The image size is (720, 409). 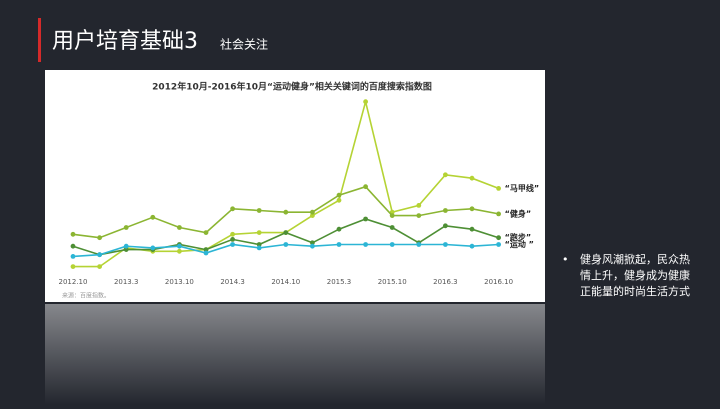 What do you see at coordinates (285, 282) in the screenshot?
I see `x-tick-label: 2014.10` at bounding box center [285, 282].